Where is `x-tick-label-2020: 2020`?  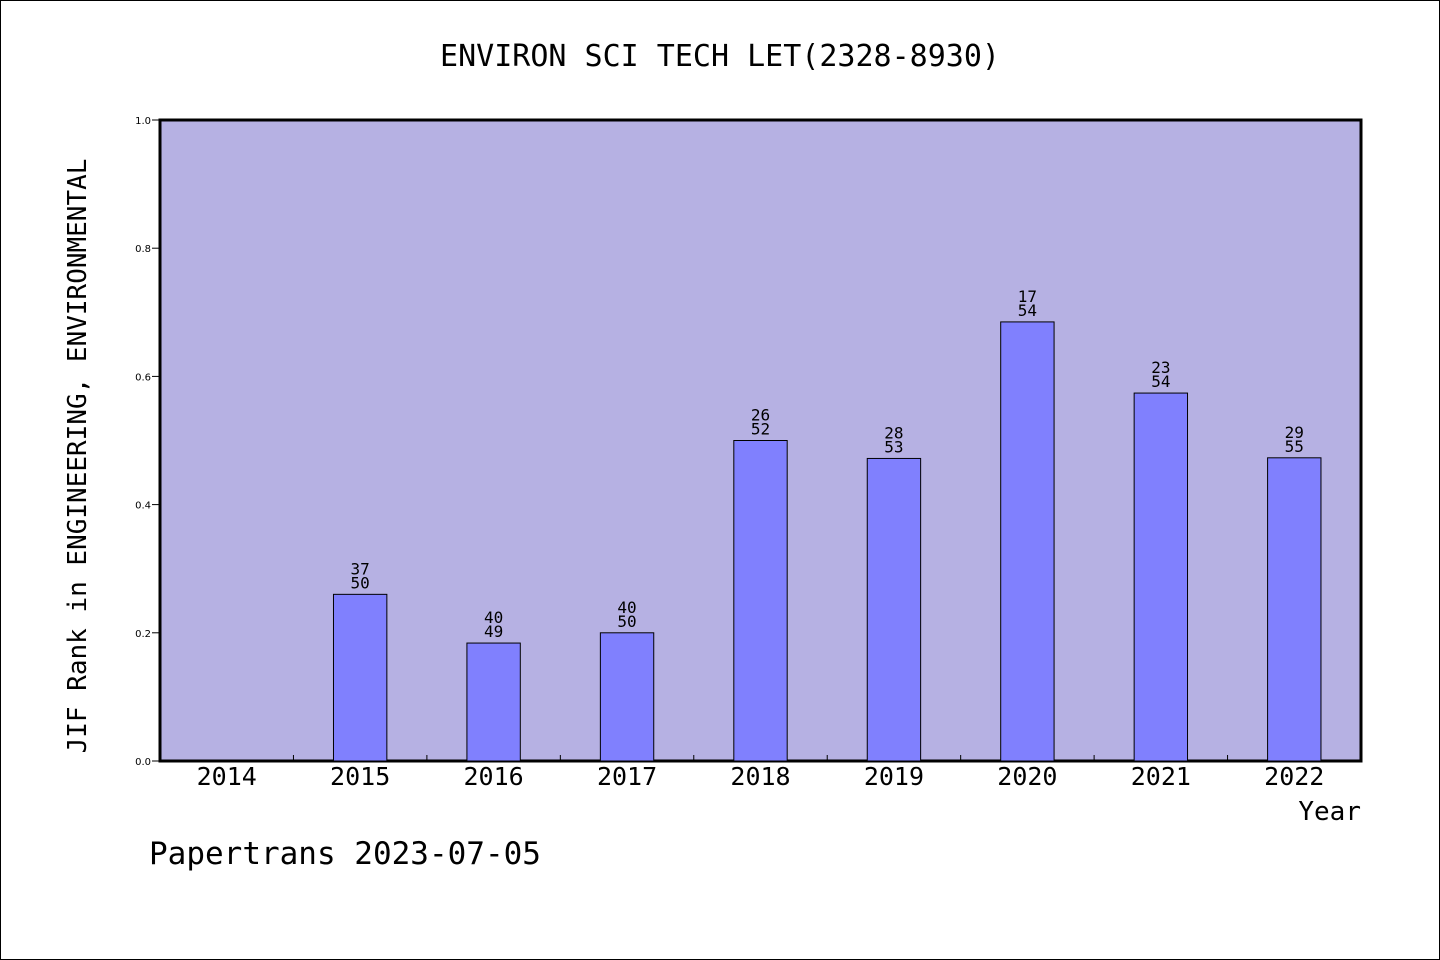 x-tick-label-2020: 2020 is located at coordinates (1027, 776).